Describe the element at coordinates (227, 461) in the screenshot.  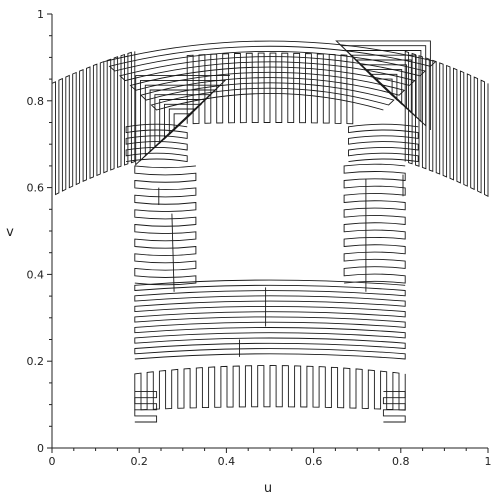
I see `x-tick-label: 0.4` at that location.